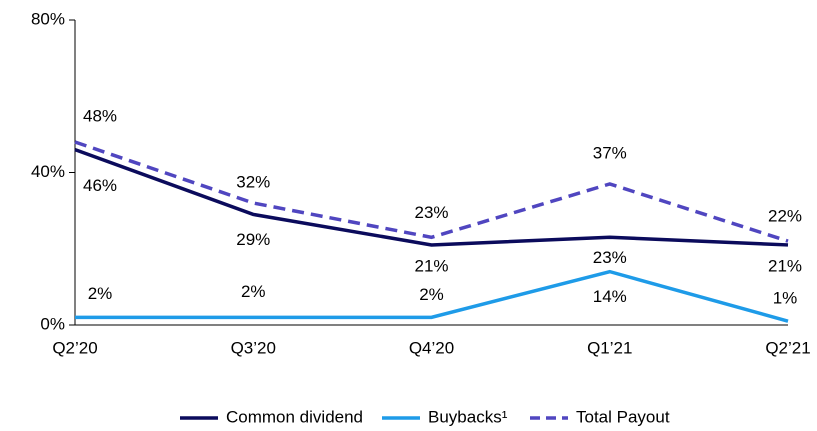 The image size is (817, 431). I want to click on x-tick-label: Q3’20, so click(253, 347).